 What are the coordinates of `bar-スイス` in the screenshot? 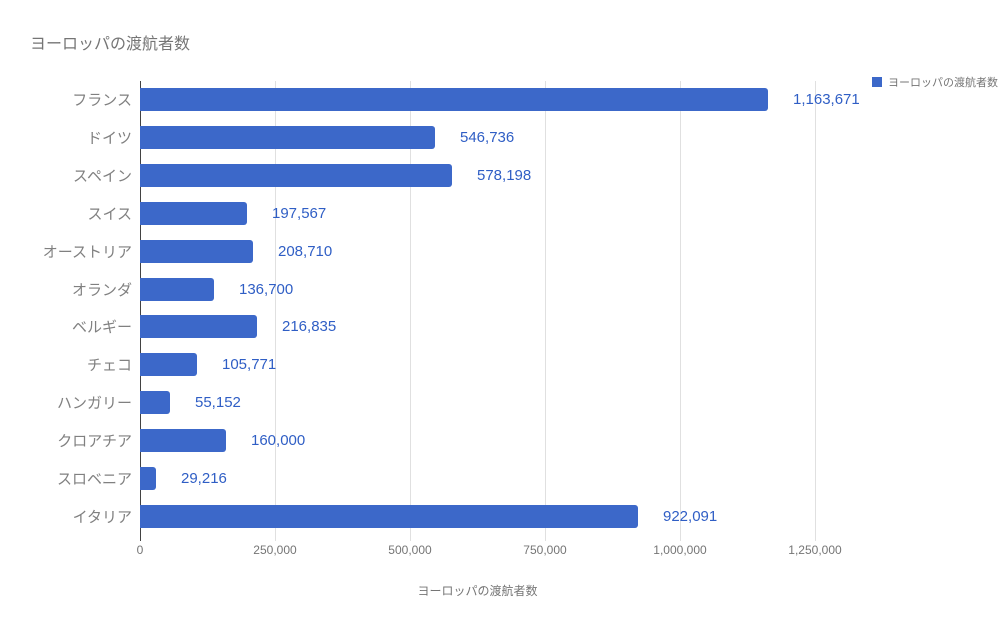 It's located at (193, 213).